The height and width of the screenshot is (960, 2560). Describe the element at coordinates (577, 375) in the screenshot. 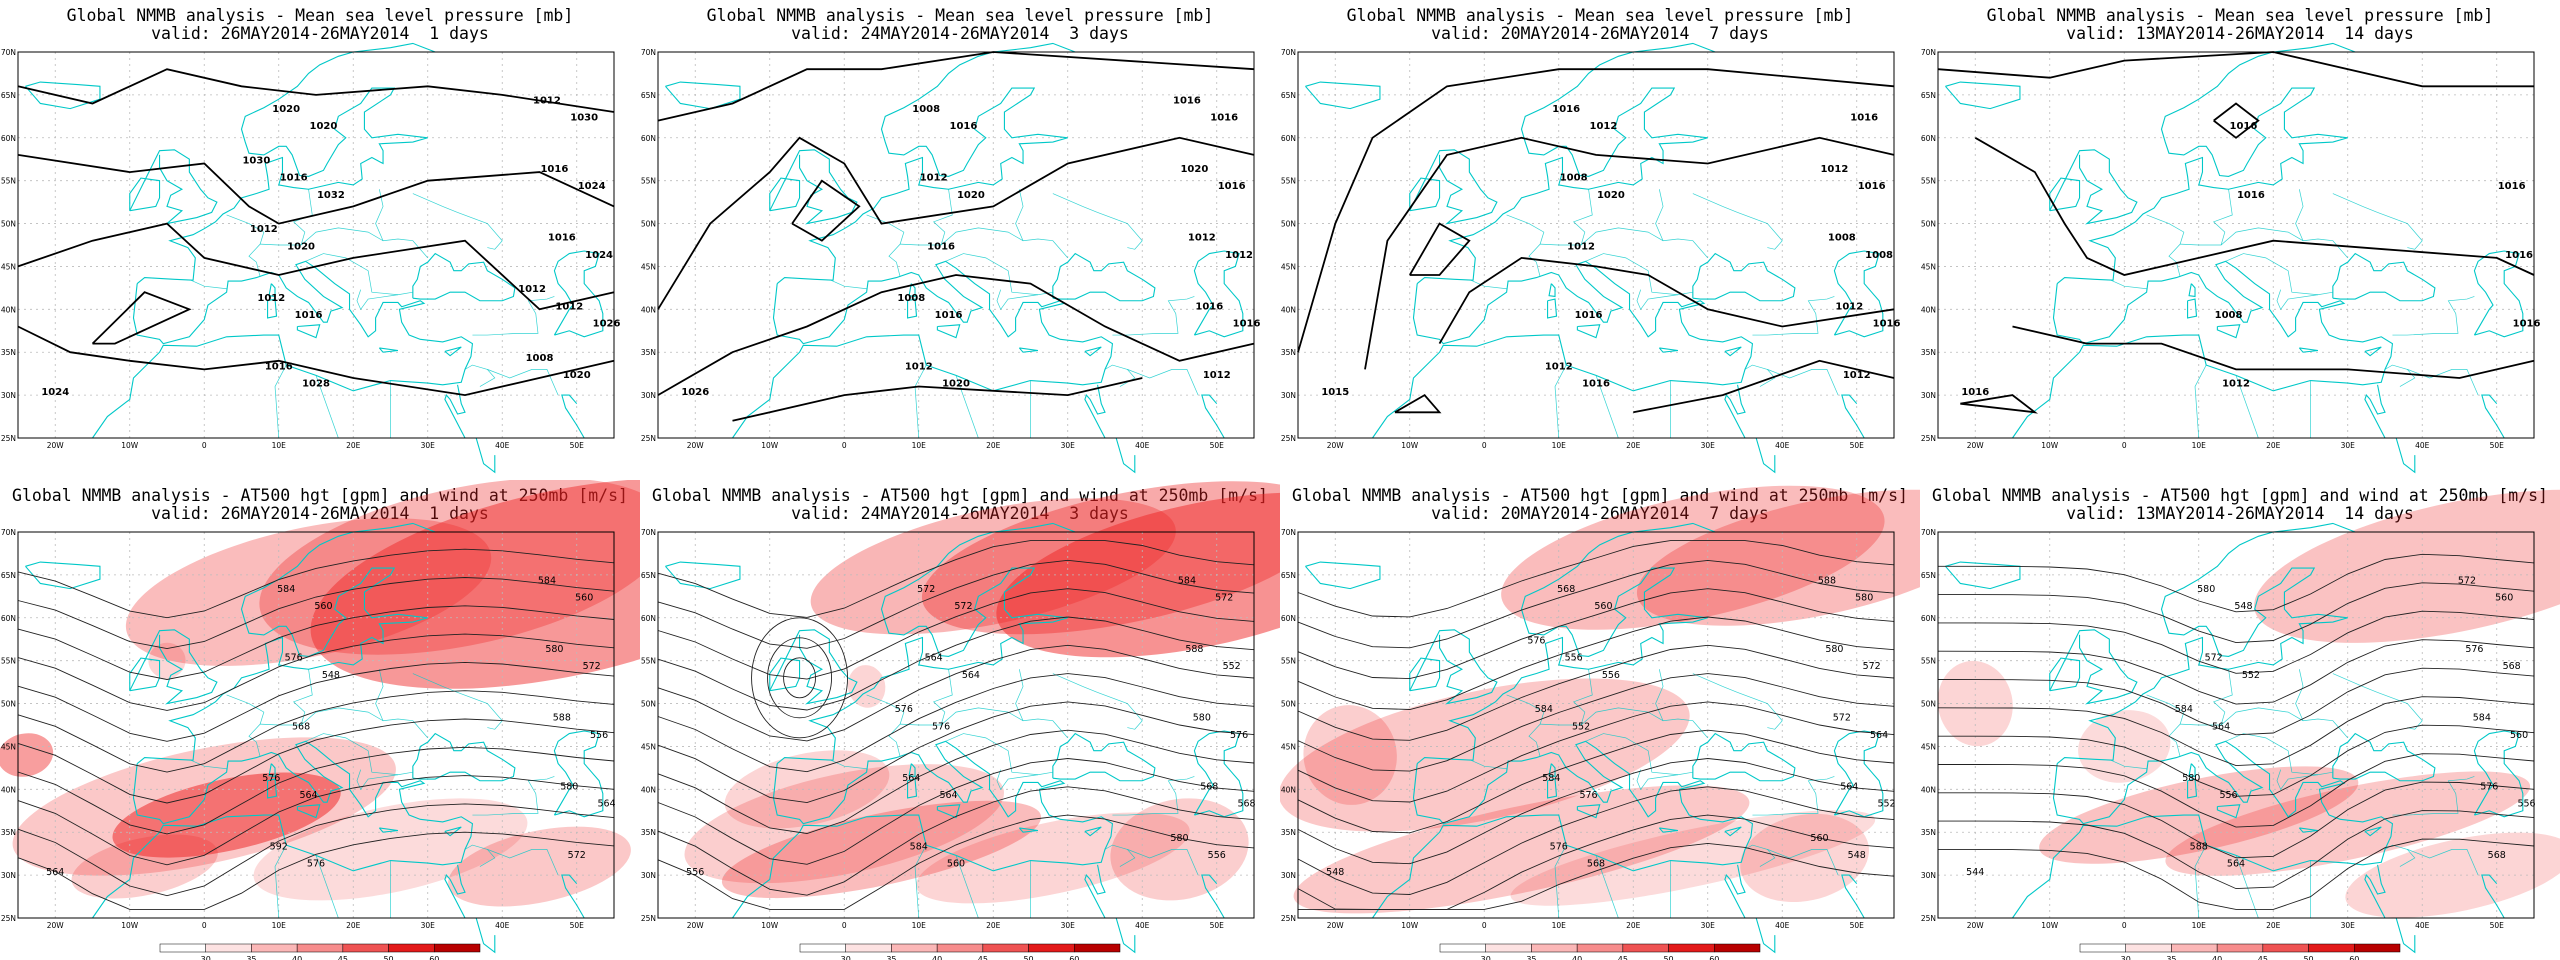

I see `contour-label: 1020` at that location.